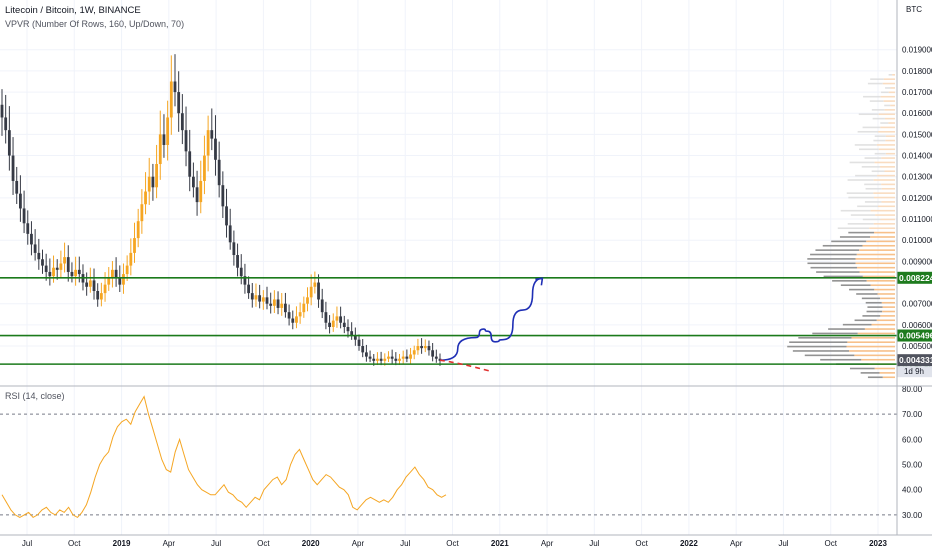  What do you see at coordinates (94, 24) in the screenshot?
I see `vpvr-indicator-title: VPVR (Number Of Rows, 160, Up/Down, 70)` at bounding box center [94, 24].